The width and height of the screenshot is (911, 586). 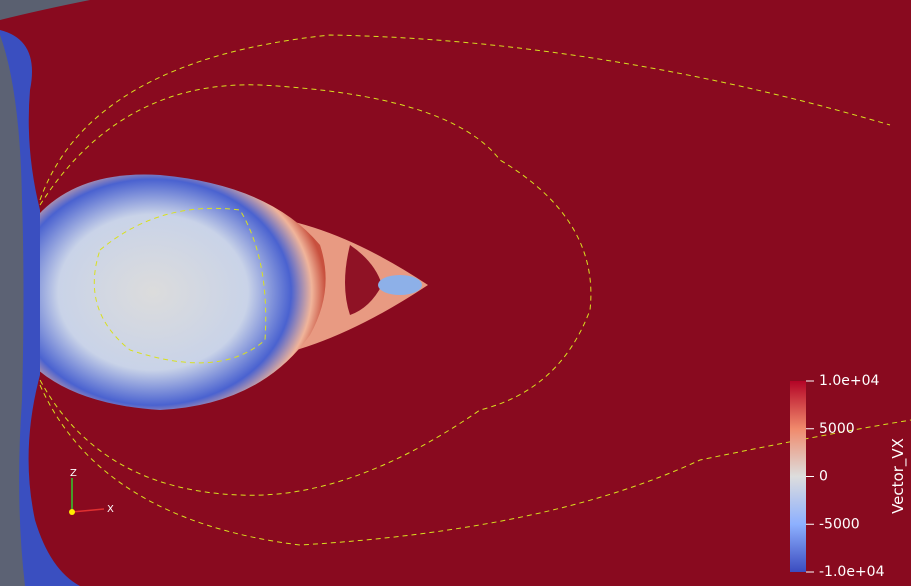 I want to click on tick-label: -5000, so click(x=839, y=524).